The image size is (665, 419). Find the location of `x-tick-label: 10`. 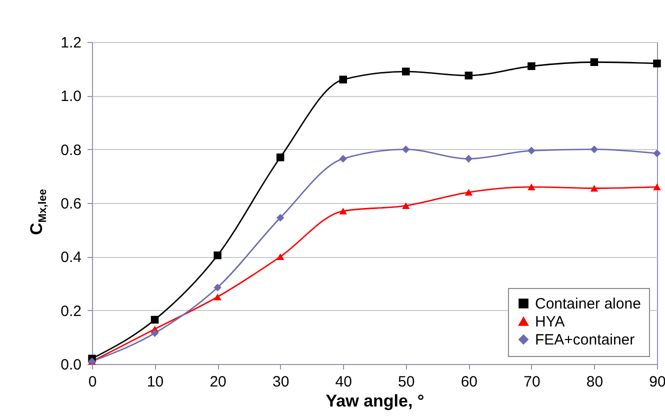

x-tick-label: 10 is located at coordinates (155, 382).